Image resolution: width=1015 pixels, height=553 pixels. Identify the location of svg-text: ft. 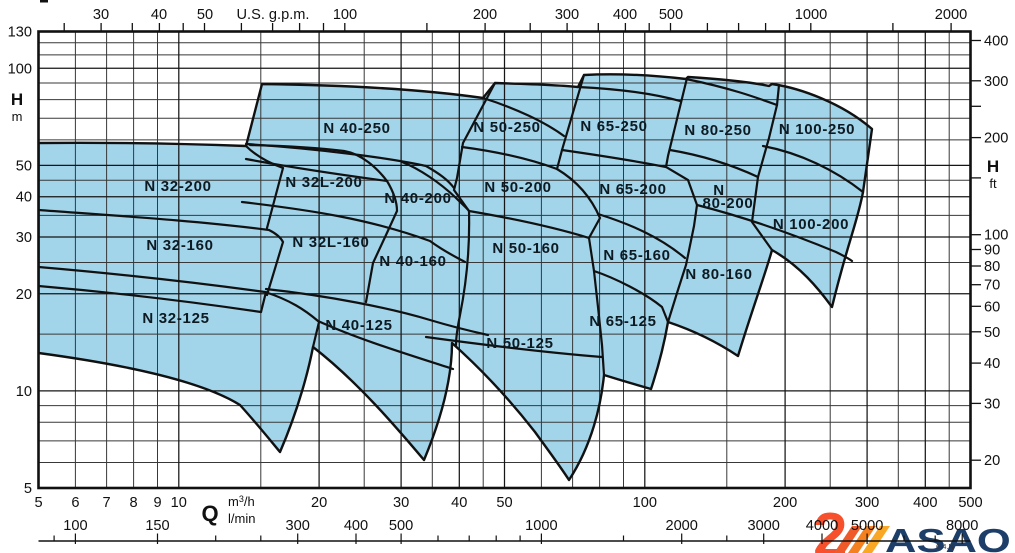
(993, 183).